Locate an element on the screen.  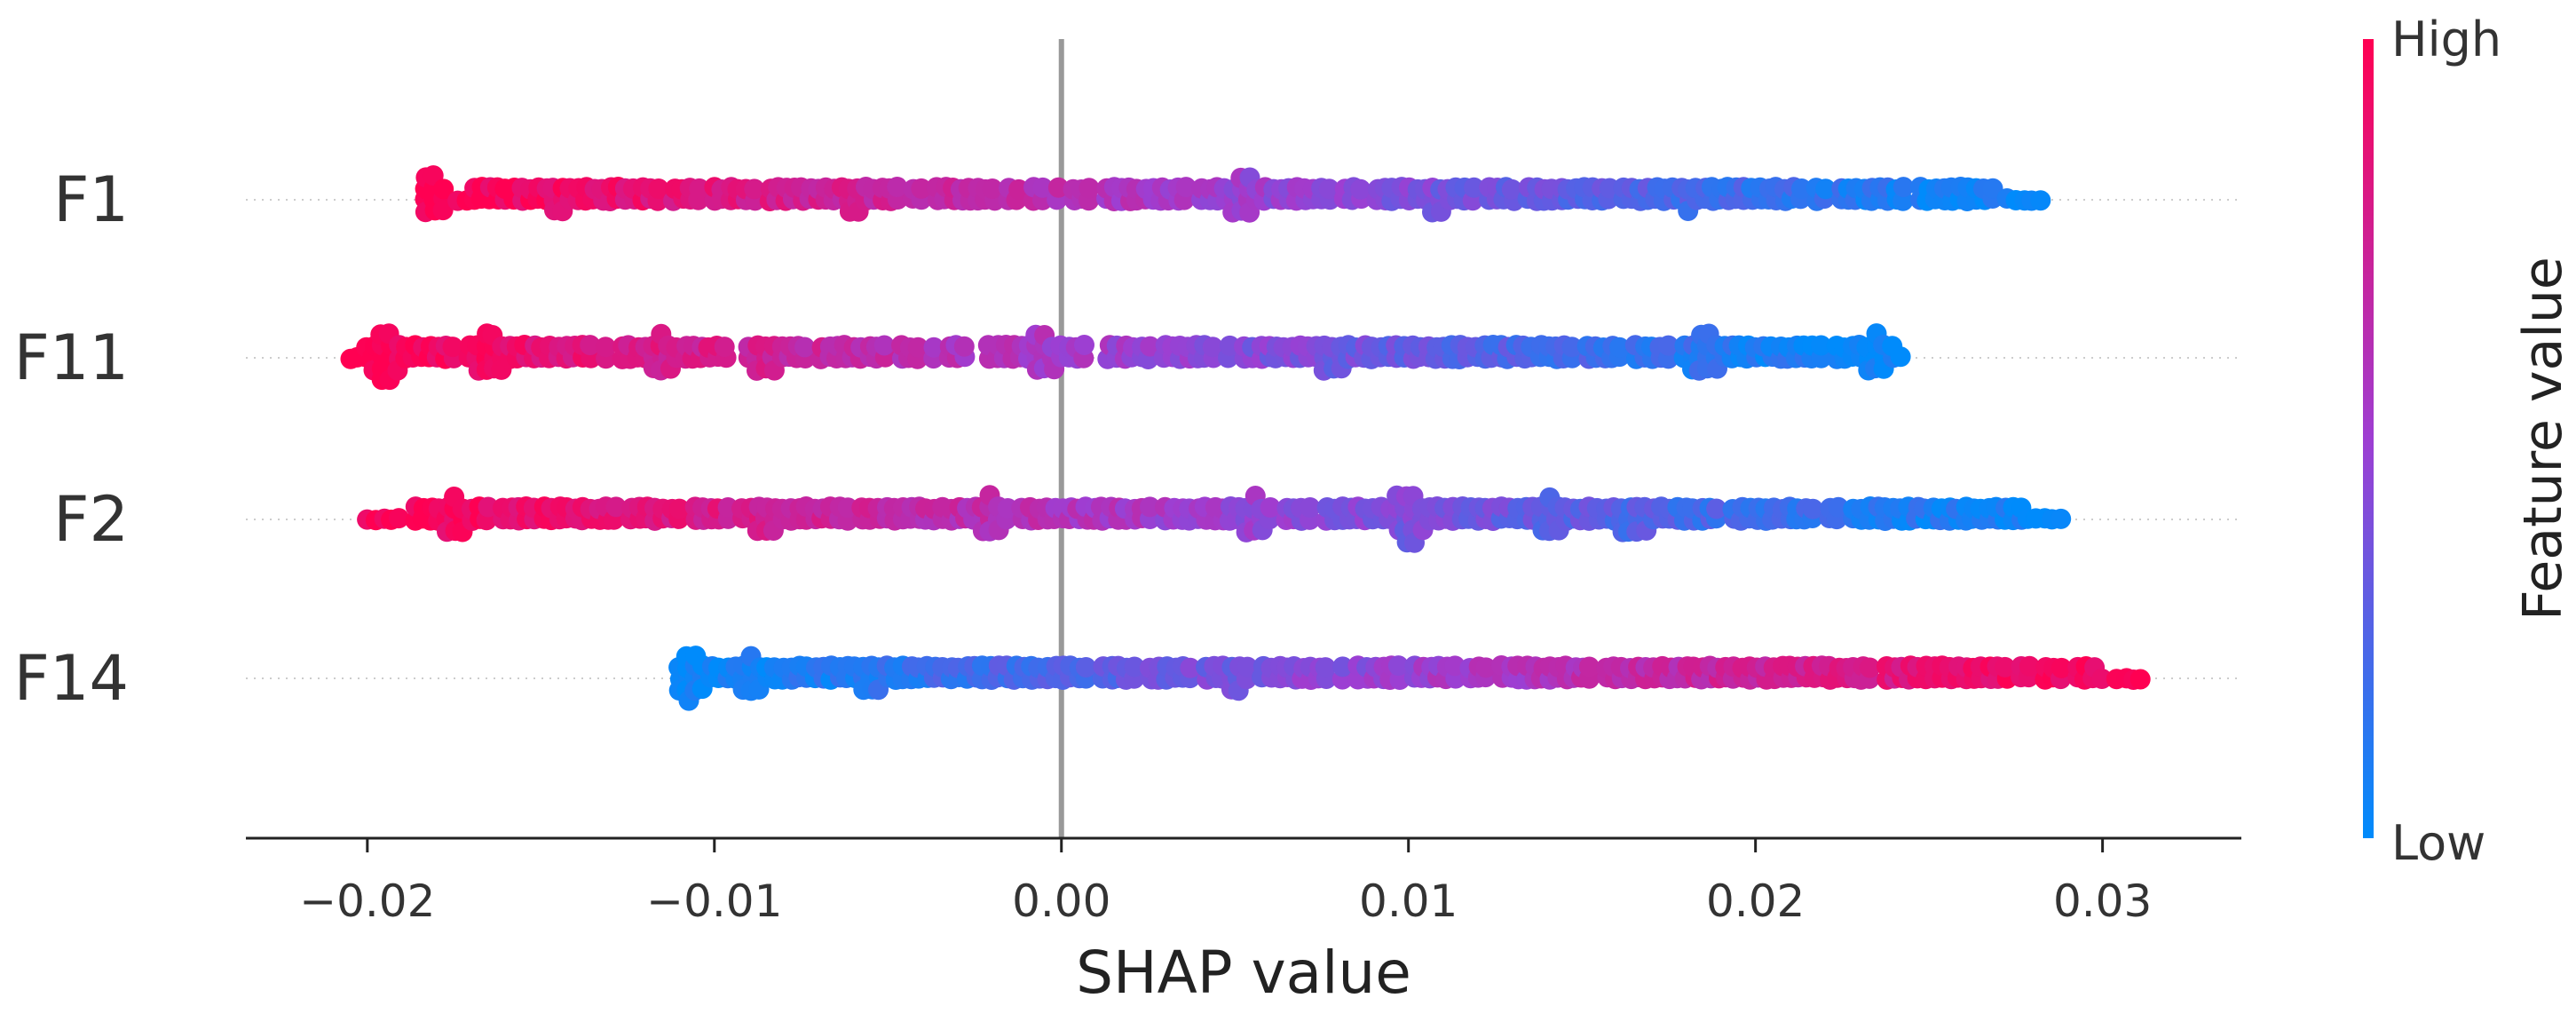
colorbar-low-label: Low is located at coordinates (2438, 843).